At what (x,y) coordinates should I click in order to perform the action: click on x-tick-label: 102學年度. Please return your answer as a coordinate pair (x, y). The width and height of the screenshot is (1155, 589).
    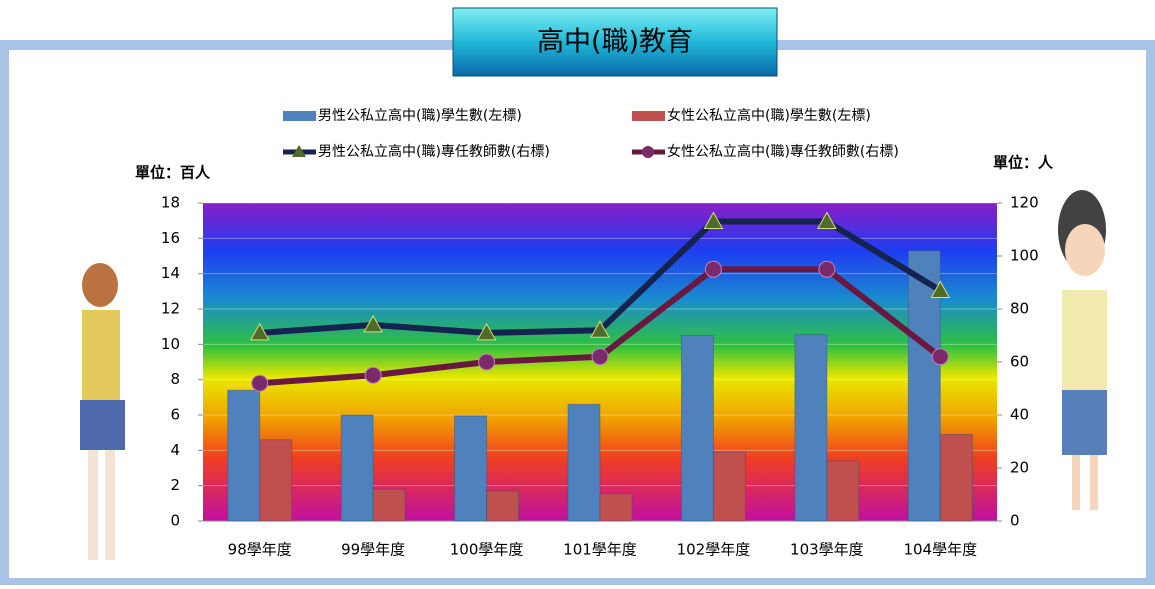
    Looking at the image, I should click on (714, 550).